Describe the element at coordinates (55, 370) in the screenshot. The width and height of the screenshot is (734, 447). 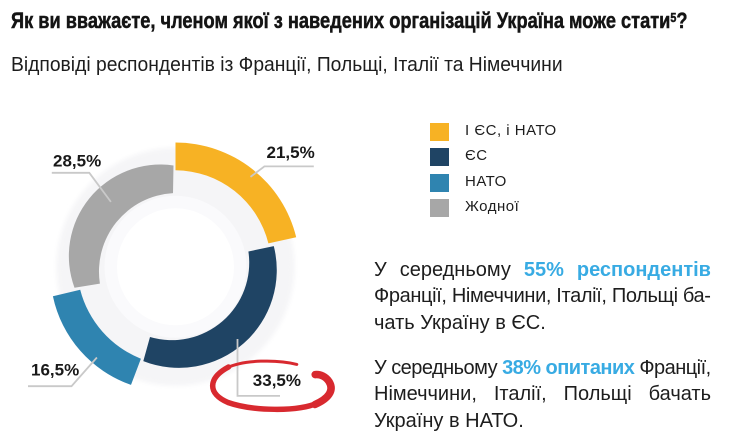
I see `svg-text: 16,5%` at that location.